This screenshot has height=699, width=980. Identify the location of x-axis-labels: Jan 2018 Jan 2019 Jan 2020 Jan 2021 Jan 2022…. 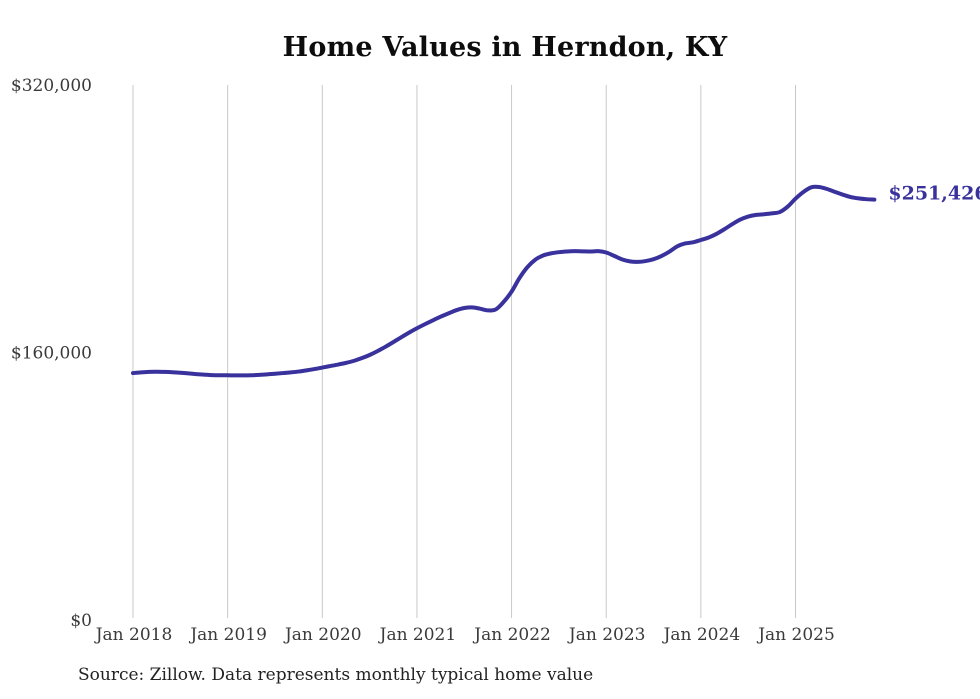
(464, 635).